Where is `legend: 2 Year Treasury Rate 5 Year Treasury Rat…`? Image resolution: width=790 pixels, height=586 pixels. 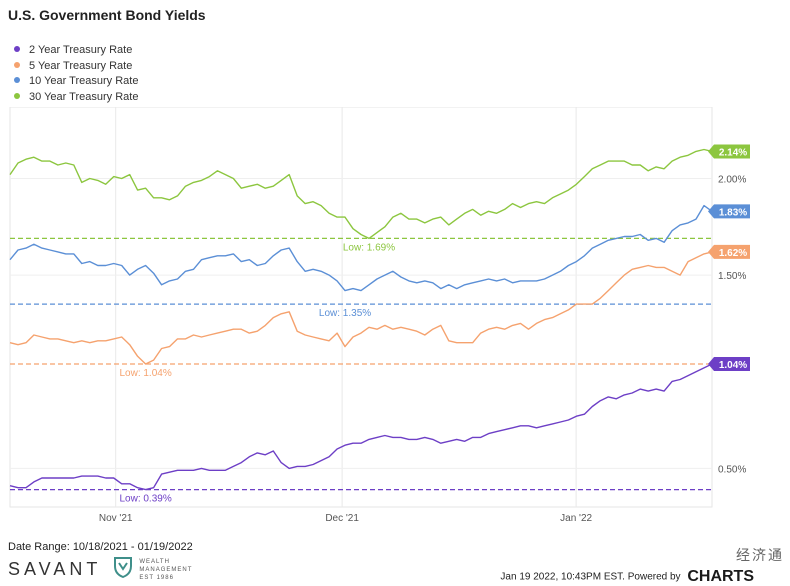
legend: 2 Year Treasury Rate 5 Year Treasury Rat… is located at coordinates (76, 74).